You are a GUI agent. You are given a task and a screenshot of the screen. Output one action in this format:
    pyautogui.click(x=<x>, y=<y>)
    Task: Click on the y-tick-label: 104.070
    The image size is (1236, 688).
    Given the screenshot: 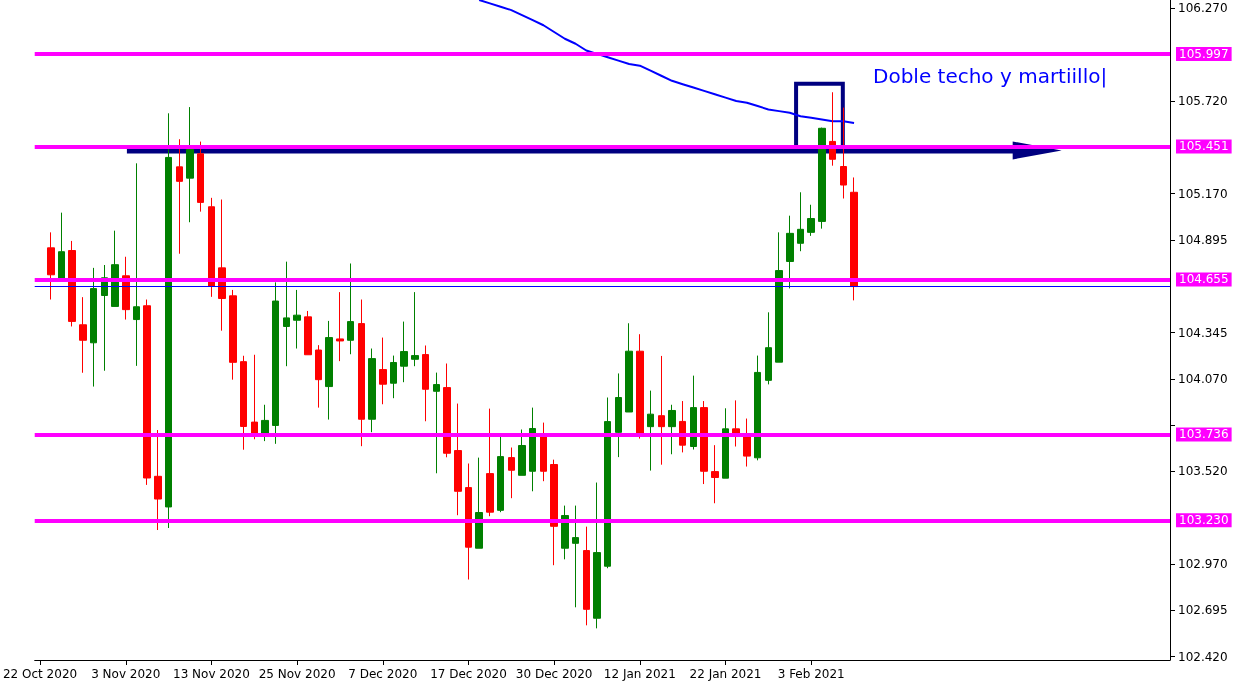 What is the action you would take?
    pyautogui.click(x=1203, y=378)
    